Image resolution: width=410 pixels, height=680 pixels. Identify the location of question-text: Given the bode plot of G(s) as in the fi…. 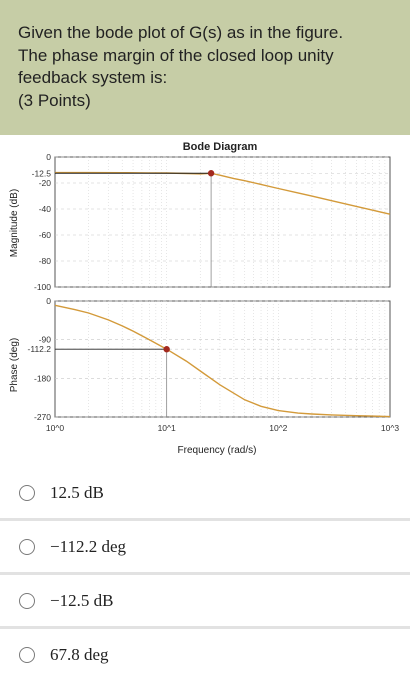
(208, 67).